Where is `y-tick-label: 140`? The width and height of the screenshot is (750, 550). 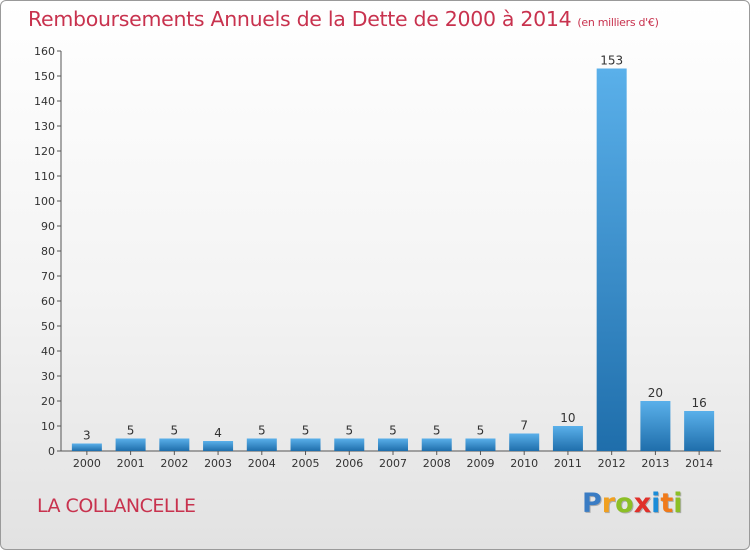 y-tick-label: 140 is located at coordinates (44, 101).